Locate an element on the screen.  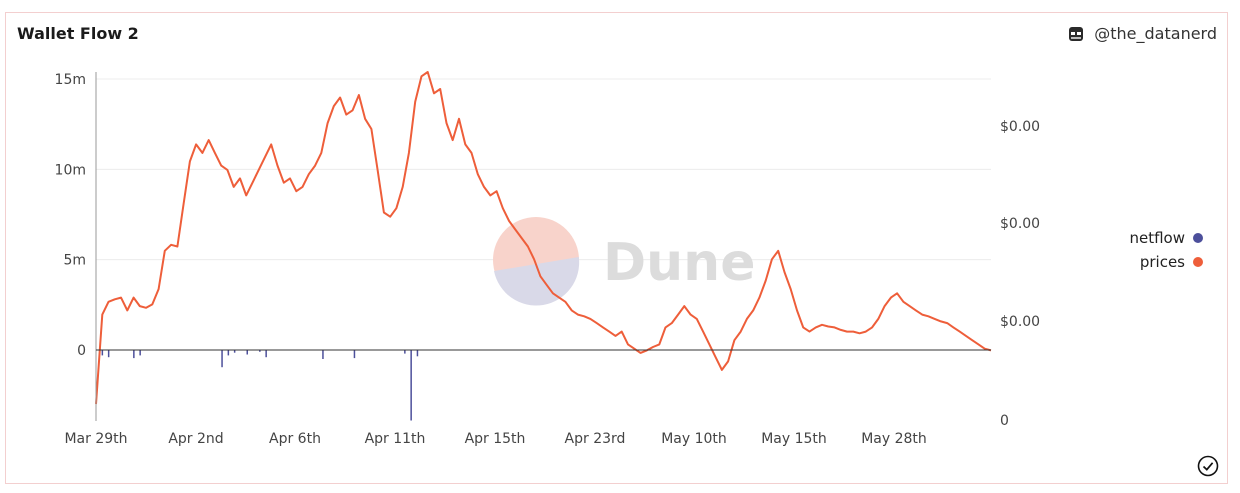
y-left-tick-label: 0 is located at coordinates (81, 351).